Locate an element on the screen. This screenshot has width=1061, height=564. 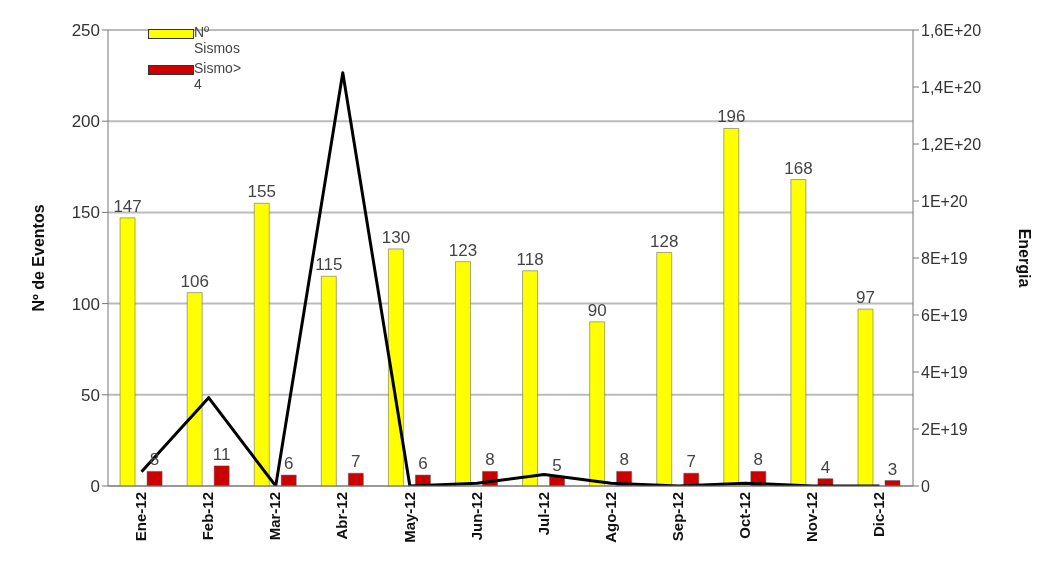
data-label: 168 is located at coordinates (798, 168).